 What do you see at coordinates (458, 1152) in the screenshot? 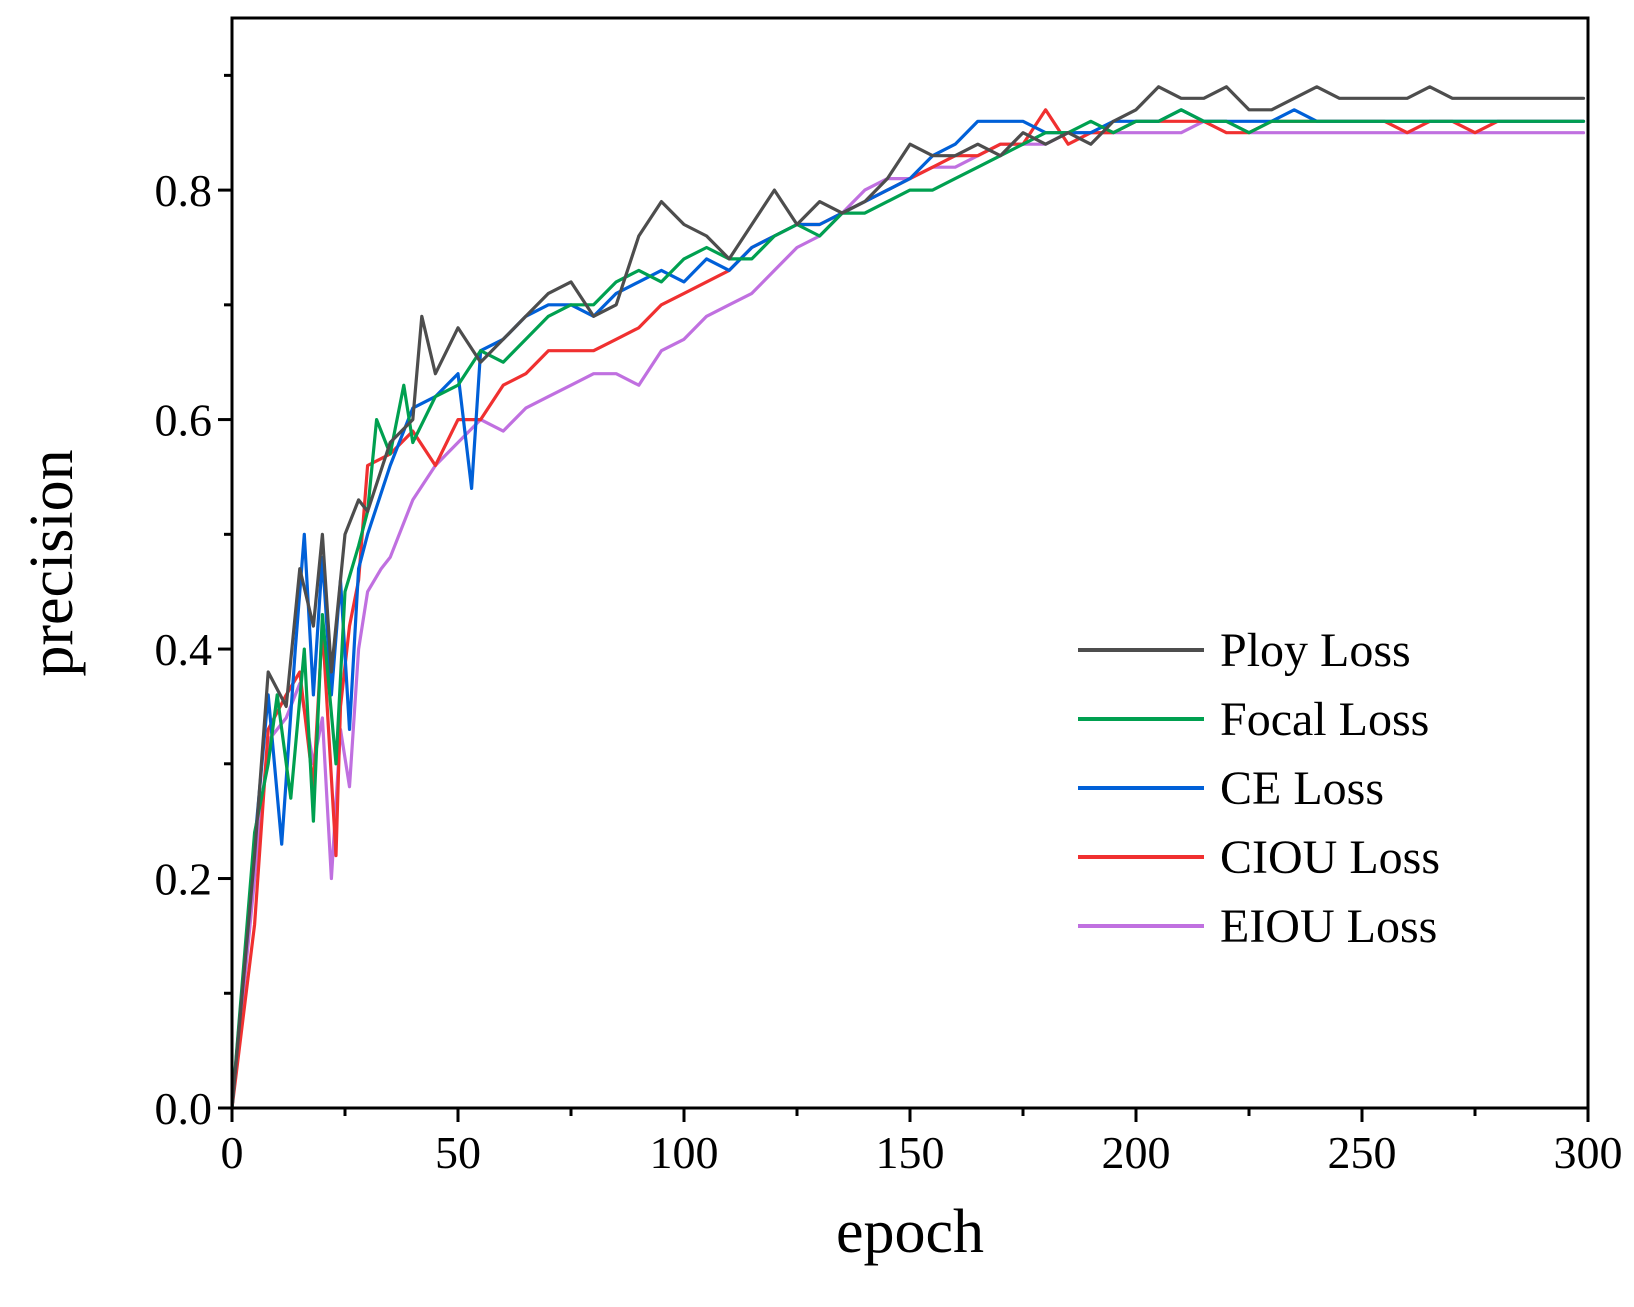
I see `x-tick-label-1: 50` at bounding box center [458, 1152].